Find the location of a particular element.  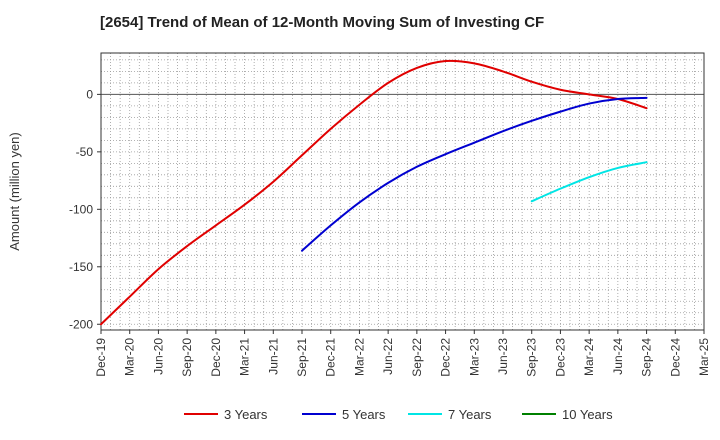

legend-label: 5 Years is located at coordinates (364, 414).